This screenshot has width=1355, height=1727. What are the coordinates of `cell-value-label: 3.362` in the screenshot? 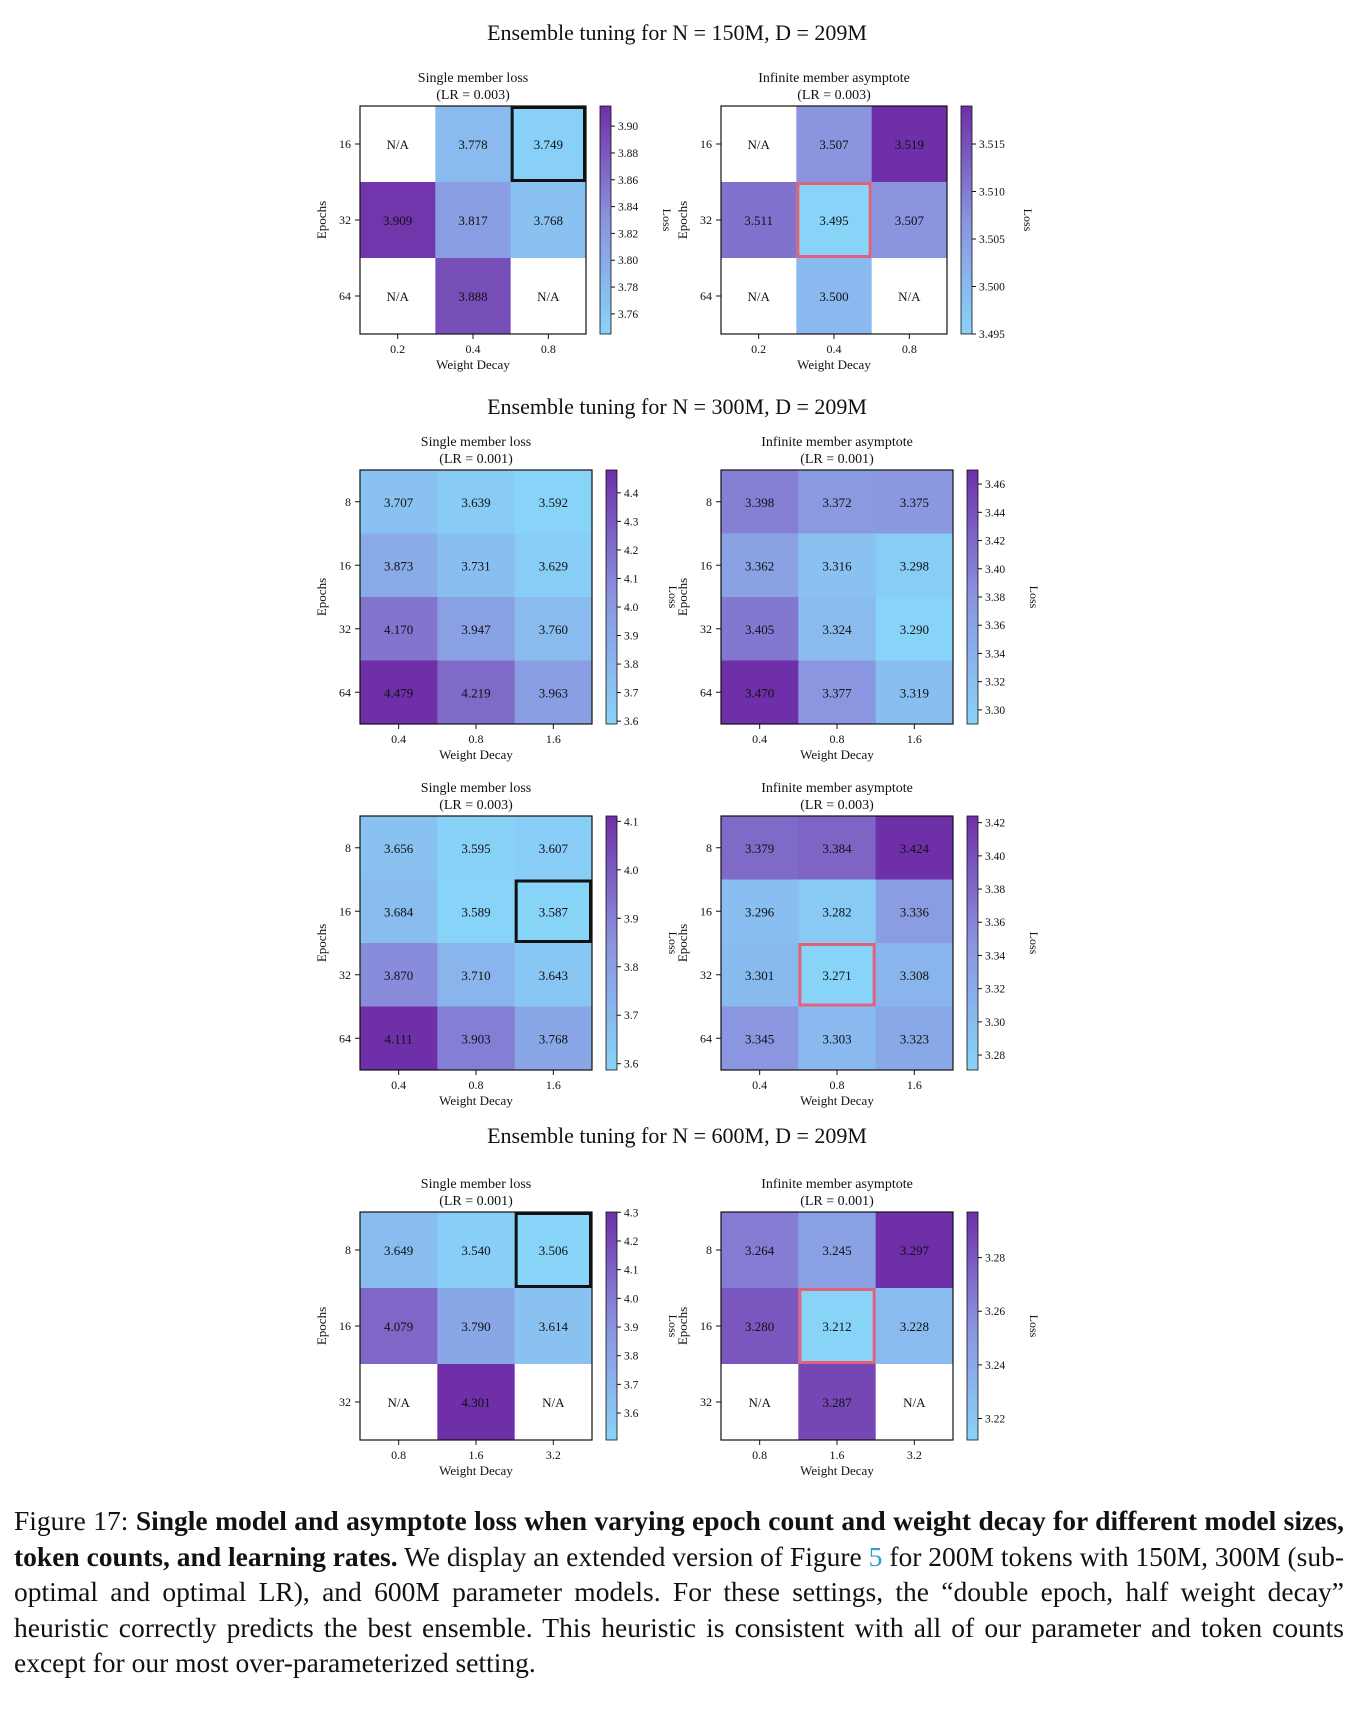 It's located at (759, 565).